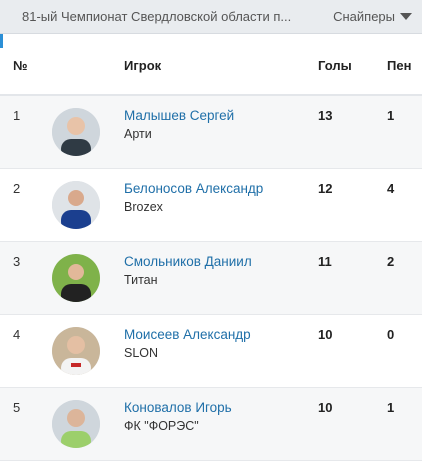 The height and width of the screenshot is (461, 422). I want to click on header-num: №, so click(20, 65).